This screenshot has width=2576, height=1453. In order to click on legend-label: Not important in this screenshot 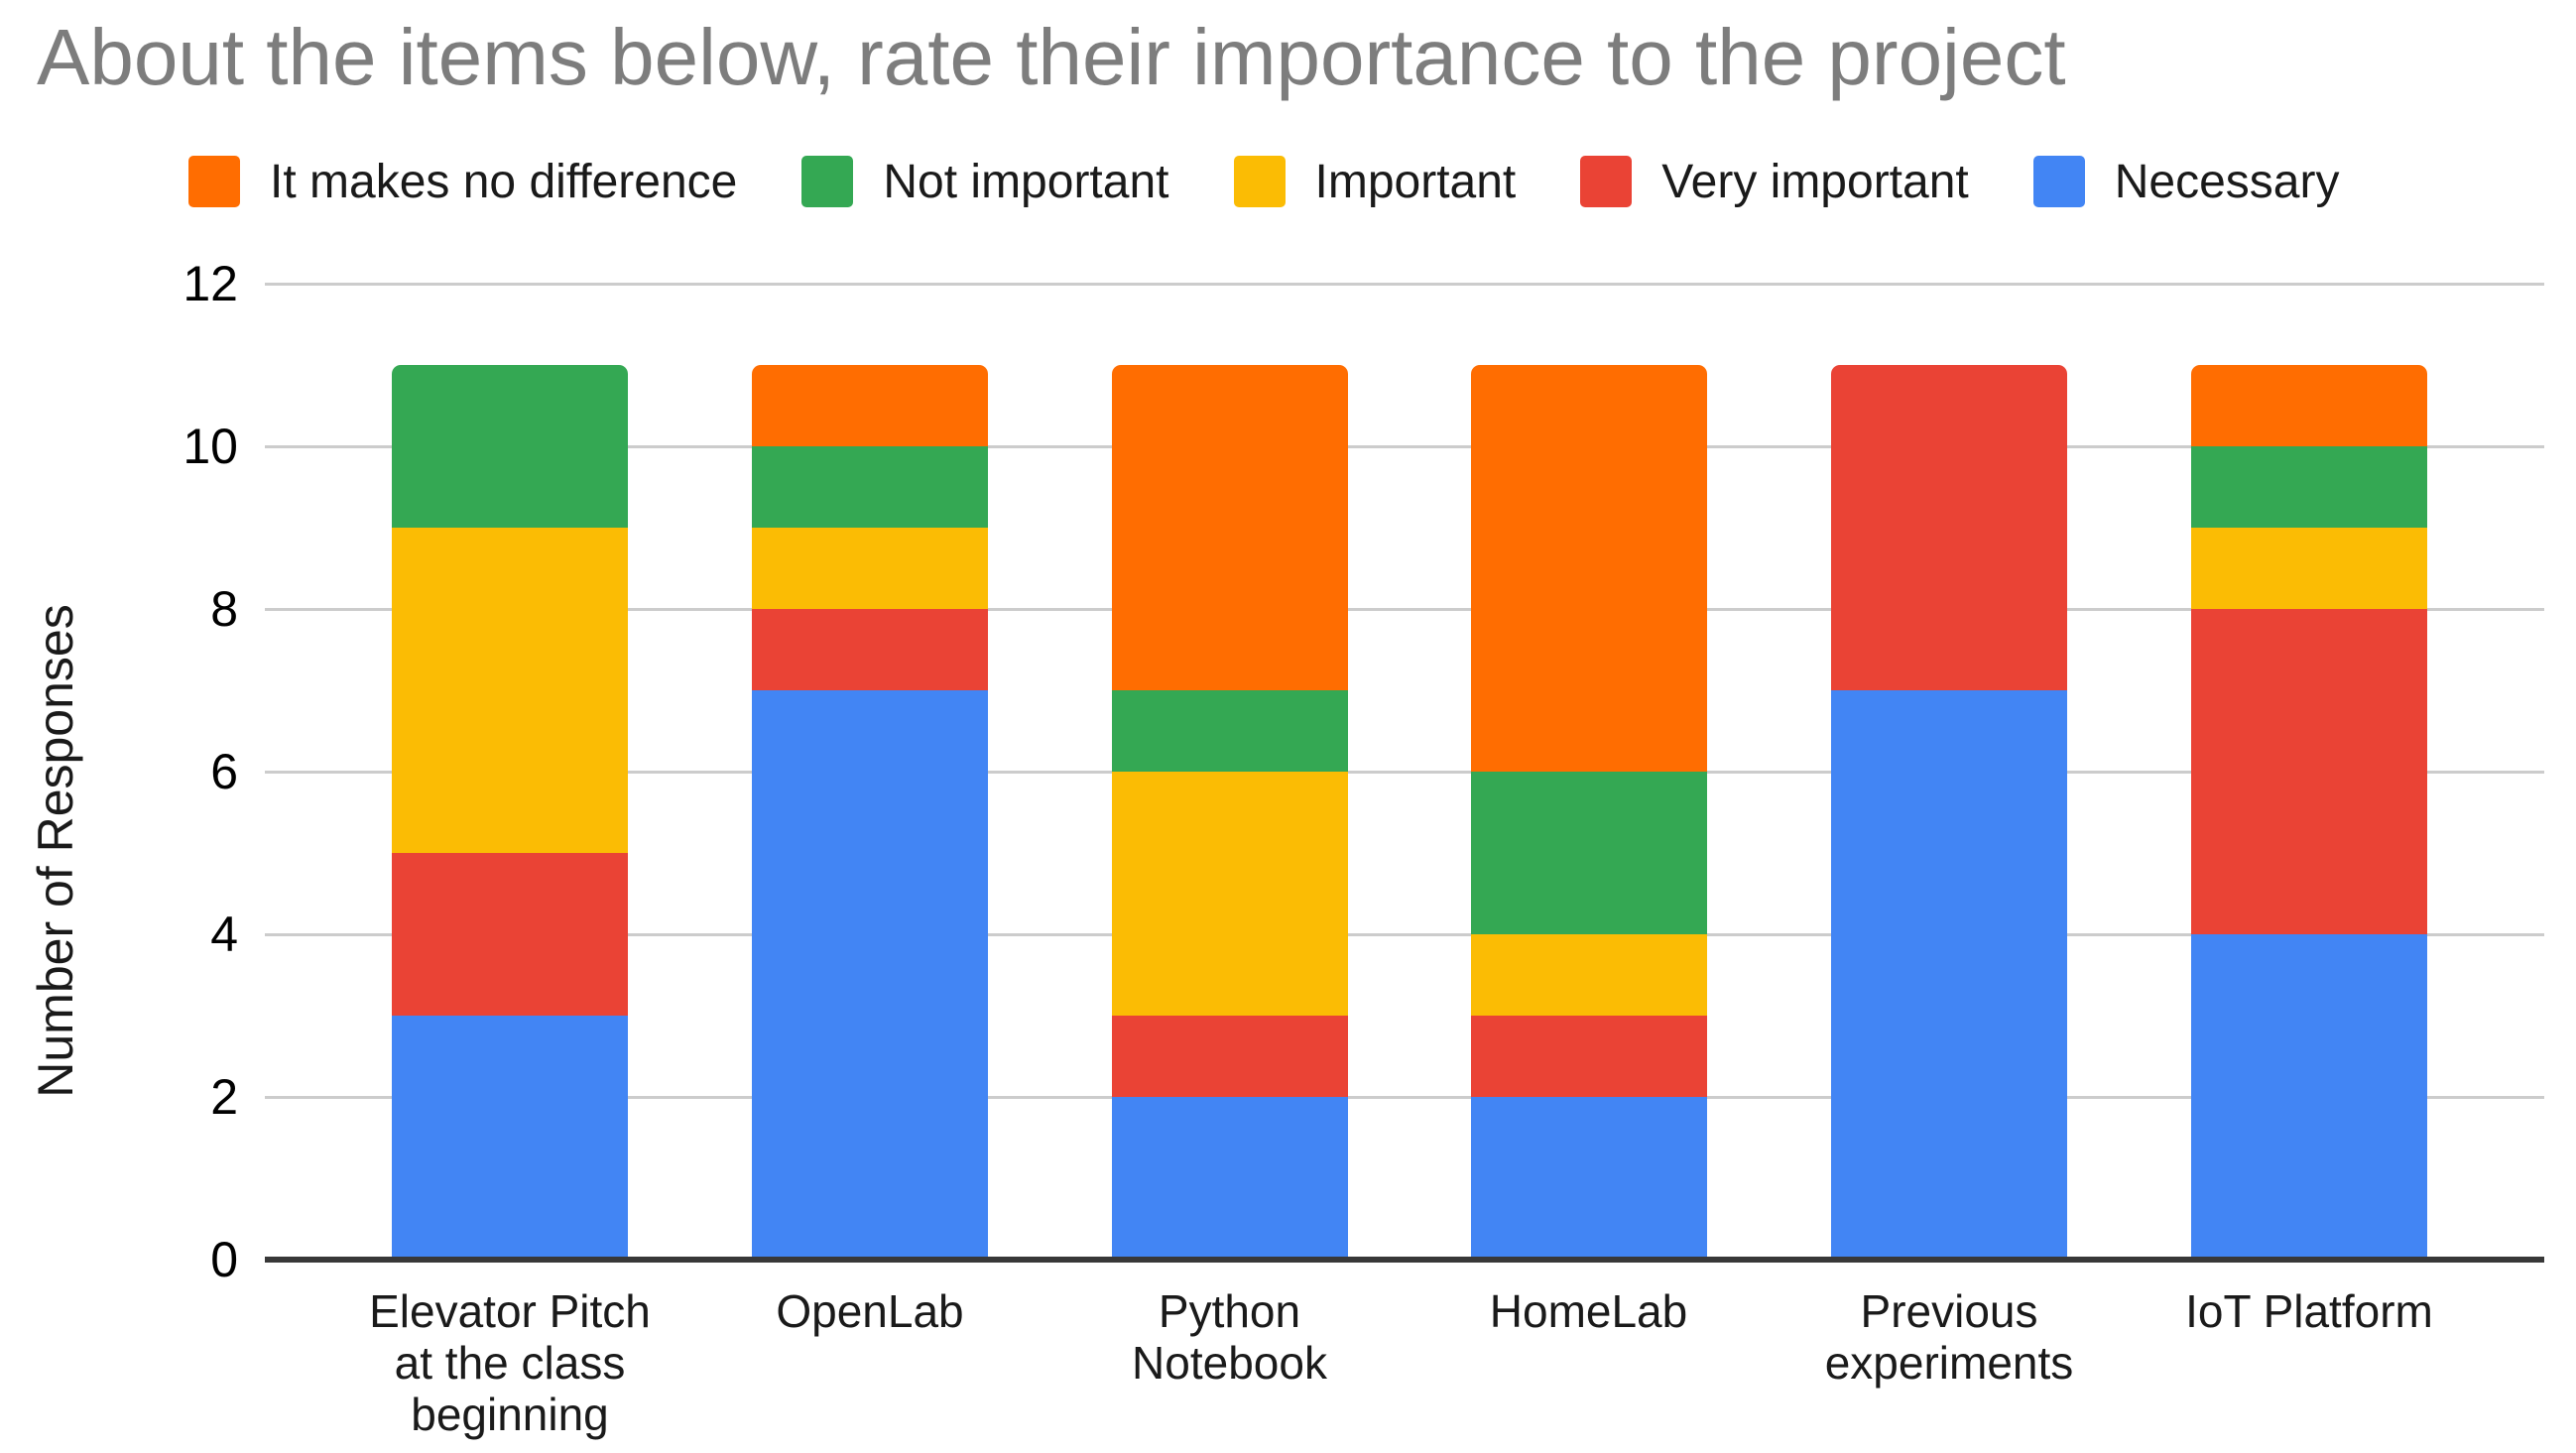, I will do `click(1026, 181)`.